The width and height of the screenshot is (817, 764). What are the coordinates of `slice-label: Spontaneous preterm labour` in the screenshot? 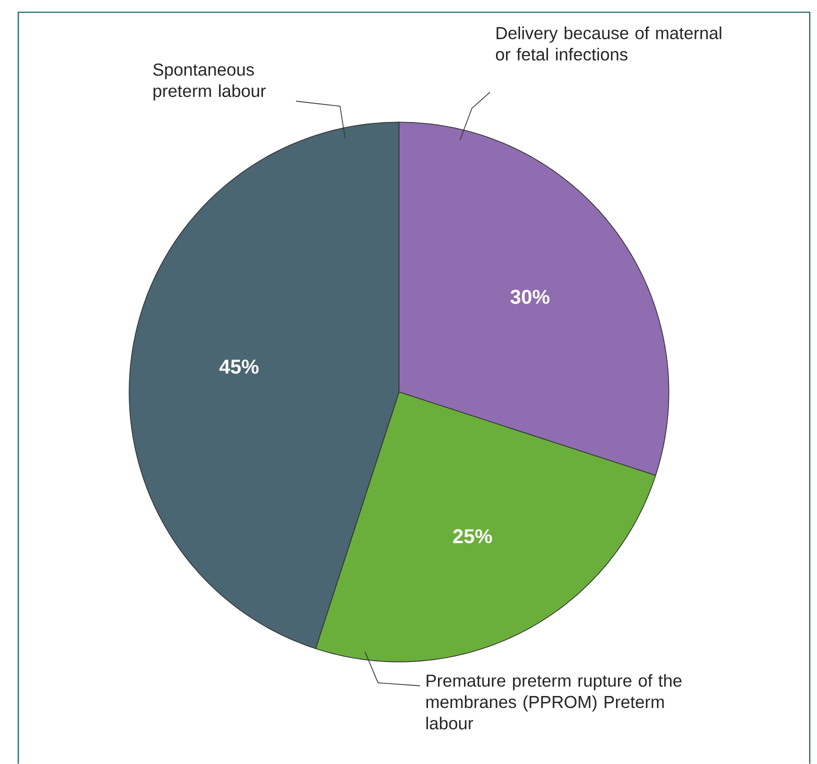 It's located at (209, 81).